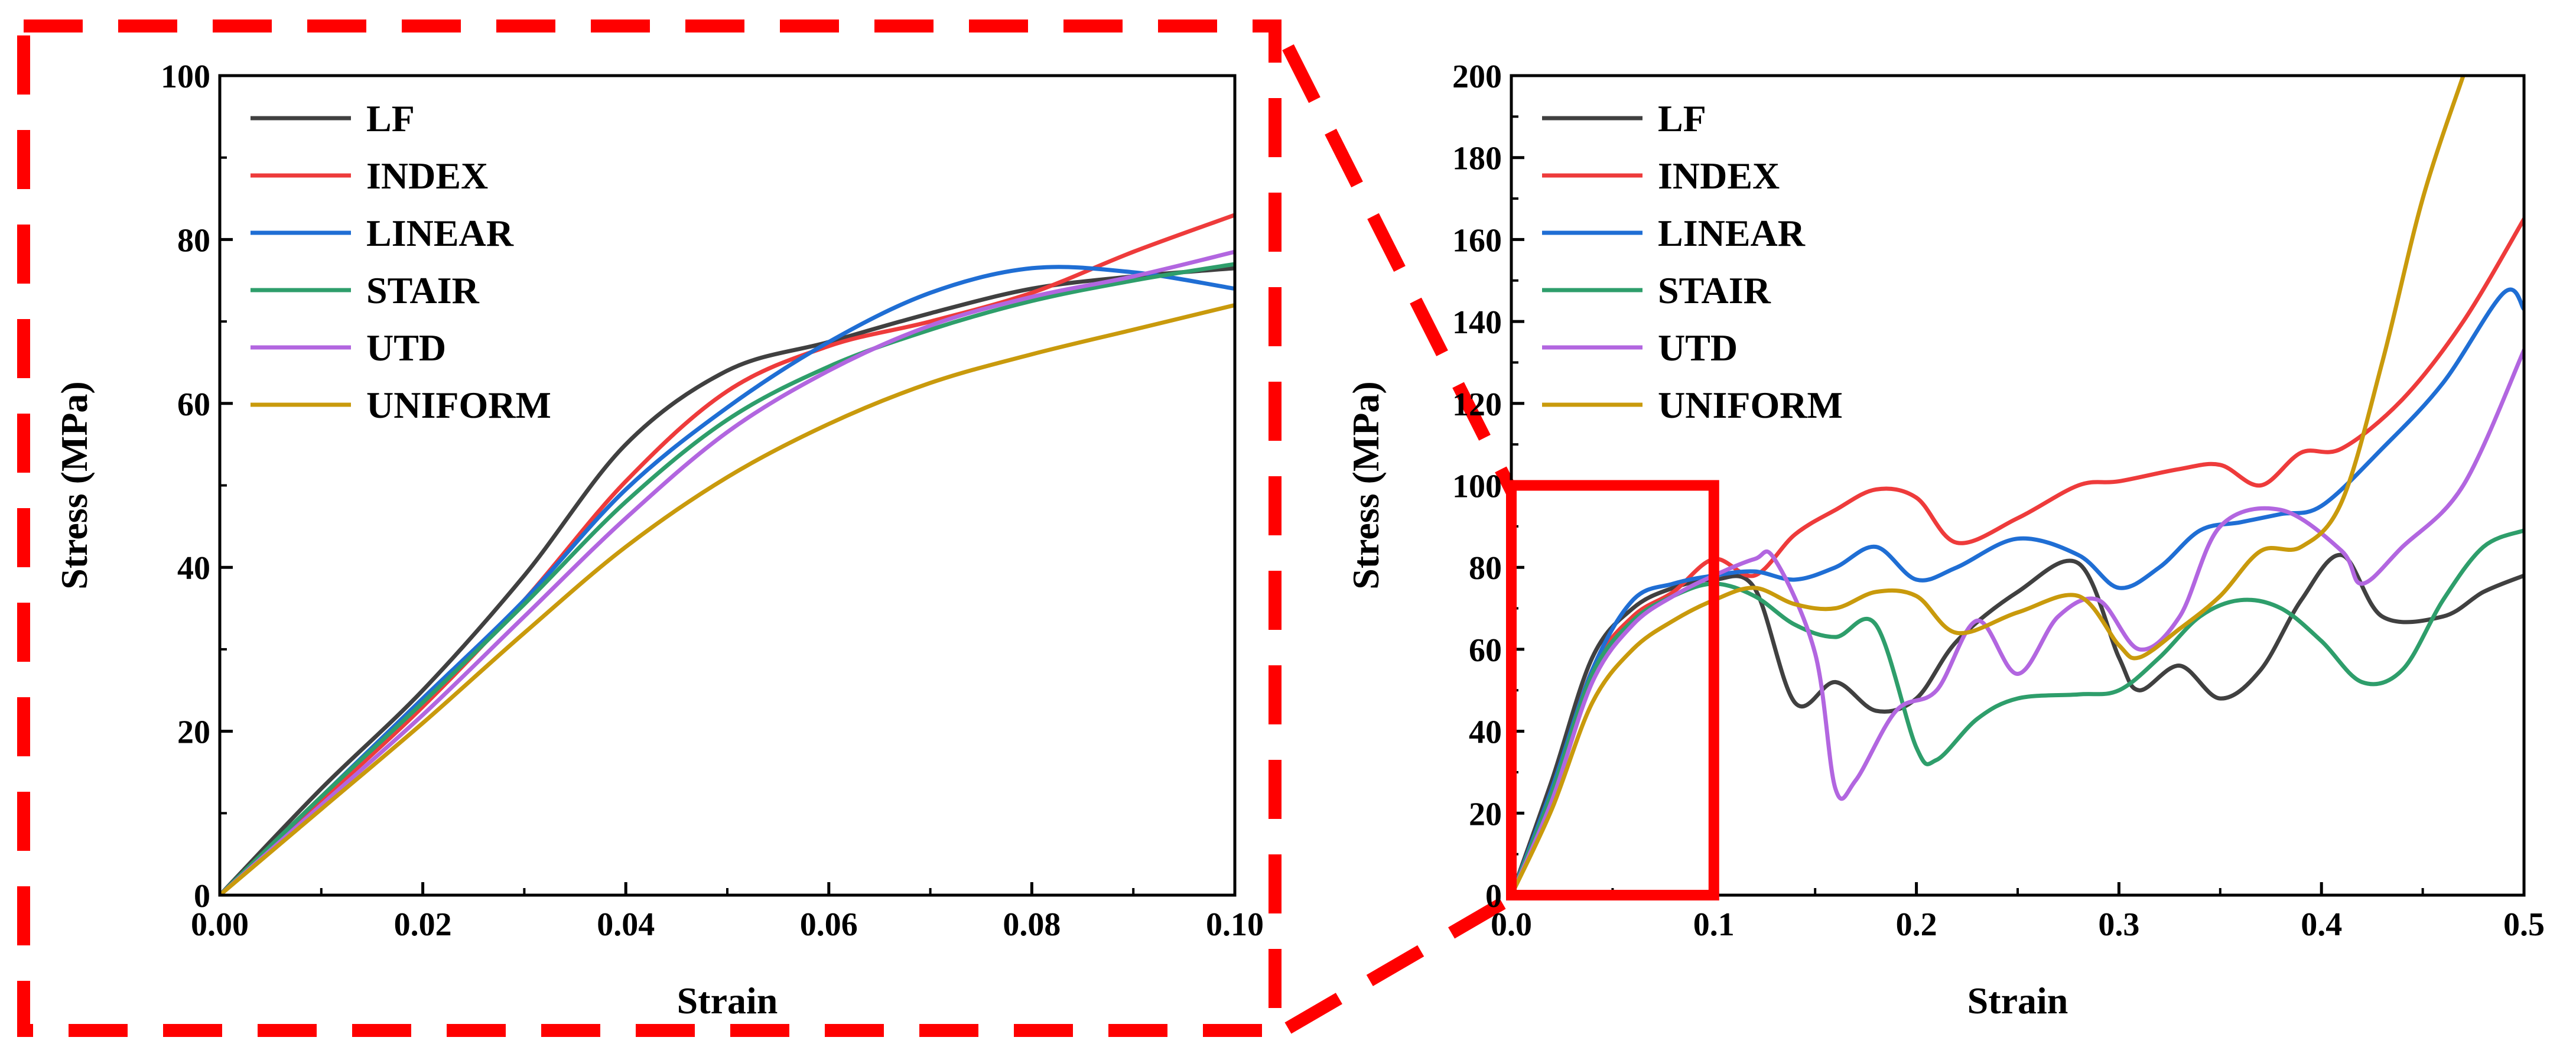 The width and height of the screenshot is (2576, 1060). What do you see at coordinates (1235, 924) in the screenshot?
I see `x-tick-label: 0.10` at bounding box center [1235, 924].